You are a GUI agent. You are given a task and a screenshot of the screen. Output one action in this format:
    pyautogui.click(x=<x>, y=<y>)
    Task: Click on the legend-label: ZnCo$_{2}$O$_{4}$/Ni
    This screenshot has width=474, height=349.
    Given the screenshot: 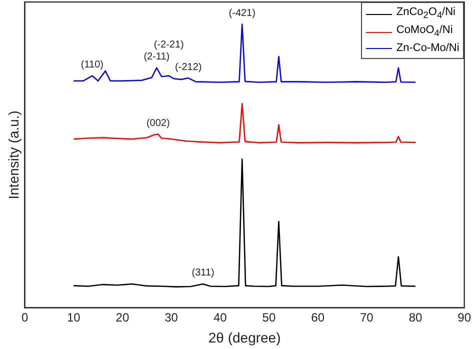 What is the action you would take?
    pyautogui.click(x=426, y=13)
    